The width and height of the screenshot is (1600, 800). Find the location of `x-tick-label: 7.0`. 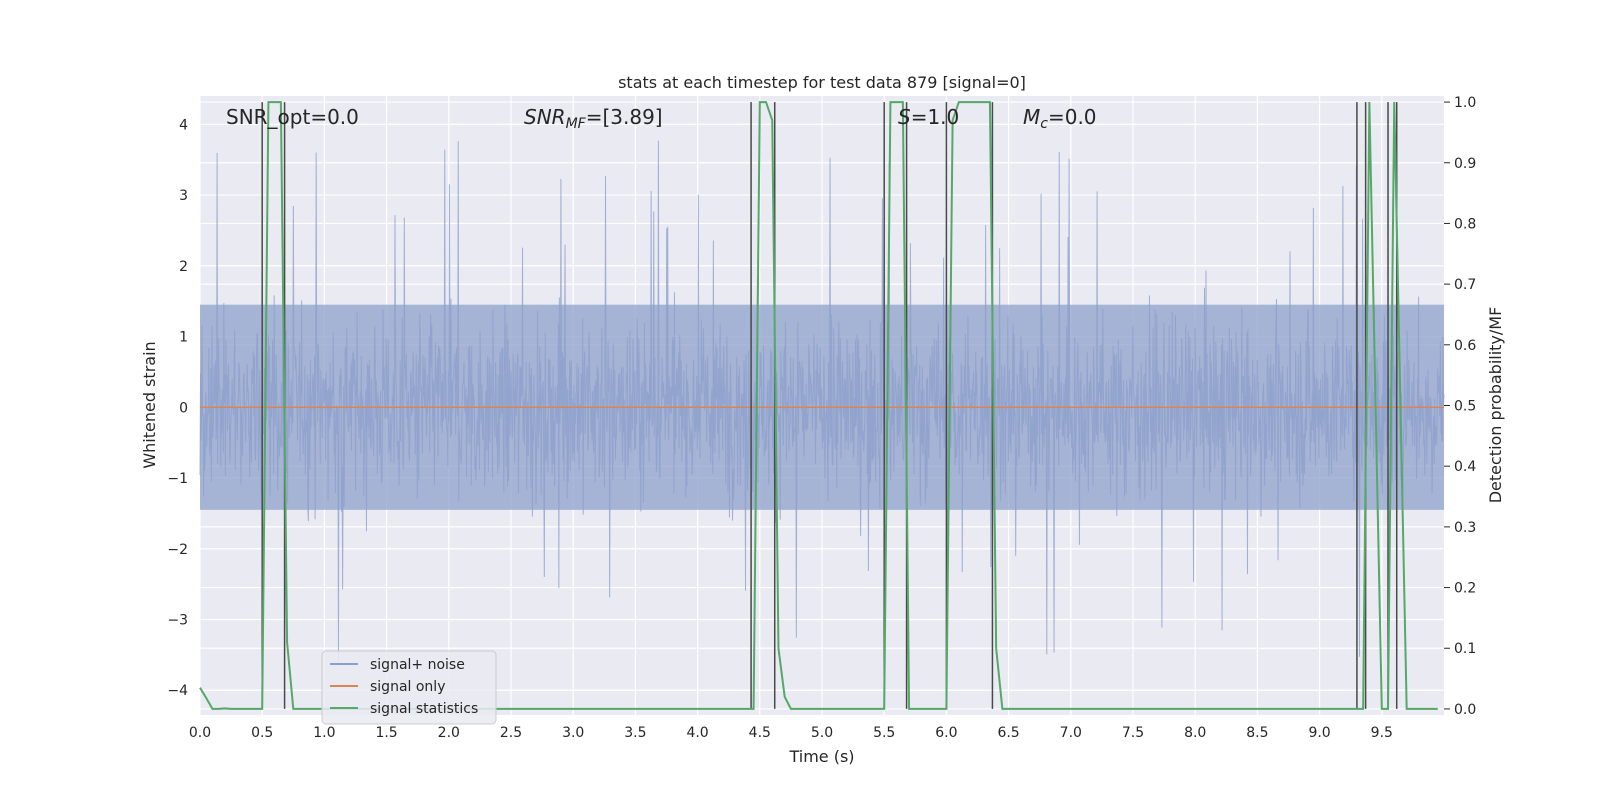

x-tick-label: 7.0 is located at coordinates (1071, 733).